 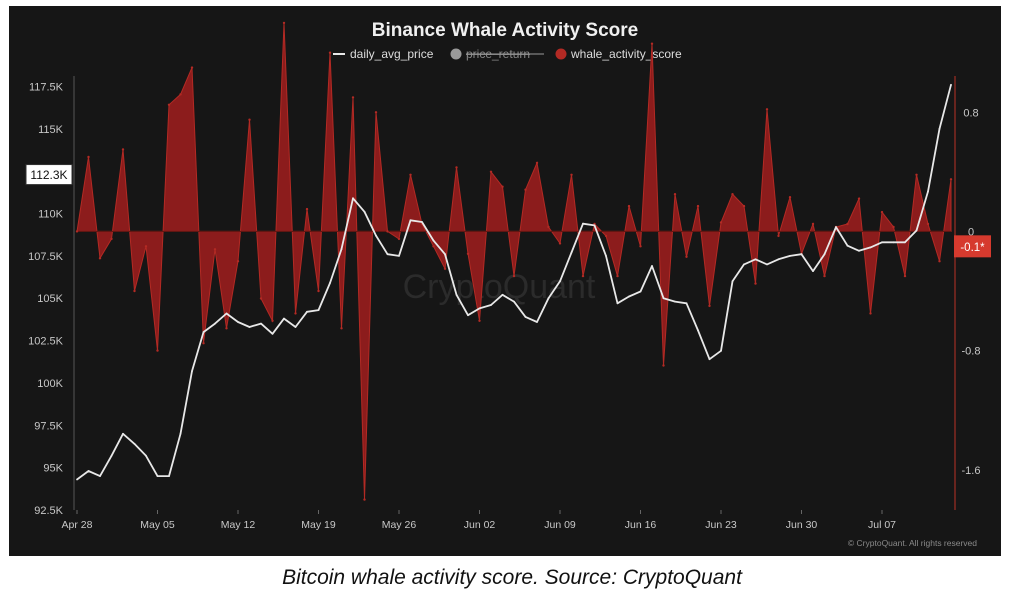 What do you see at coordinates (46, 342) in the screenshot?
I see `y-left-tick-label: 102.5K` at bounding box center [46, 342].